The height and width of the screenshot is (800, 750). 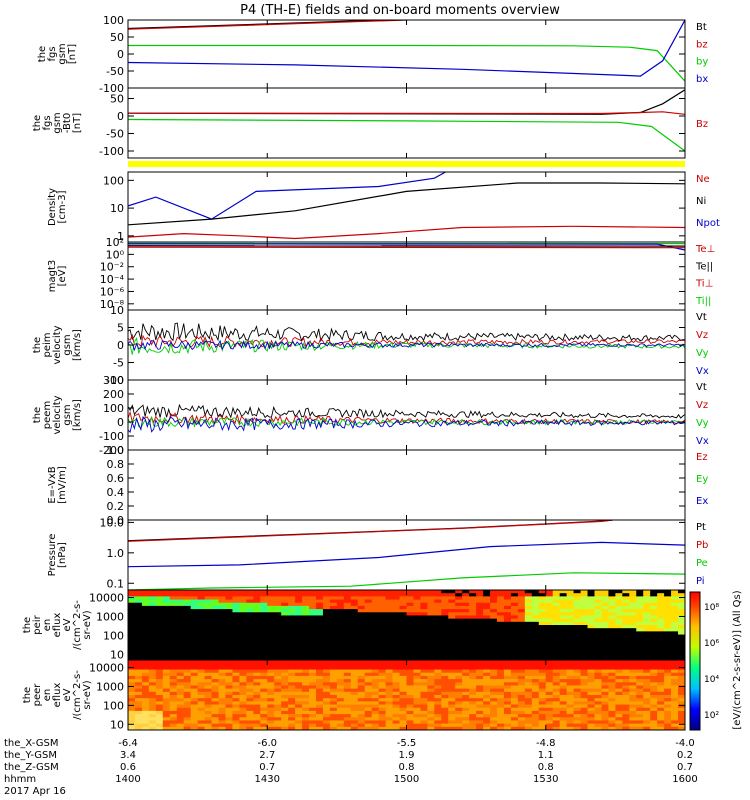 I want to click on panel-efield: 1.00.80.60.40.20.0 E=-VxB [mV/m] Ez Ey Ex, so click(x=377, y=485).